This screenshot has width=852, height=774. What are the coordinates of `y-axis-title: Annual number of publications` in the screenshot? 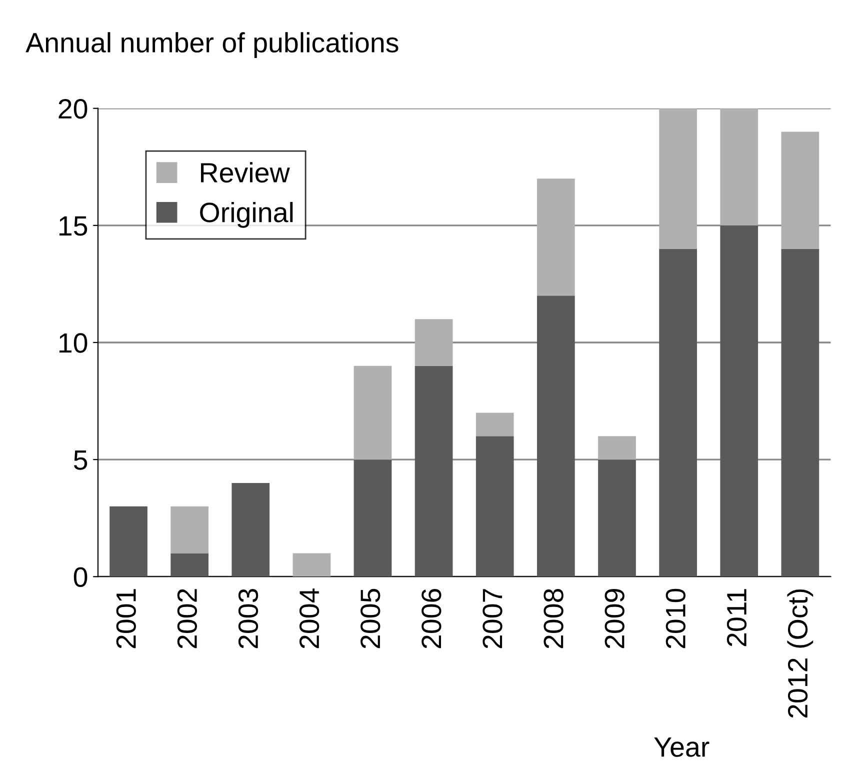 It's located at (212, 45).